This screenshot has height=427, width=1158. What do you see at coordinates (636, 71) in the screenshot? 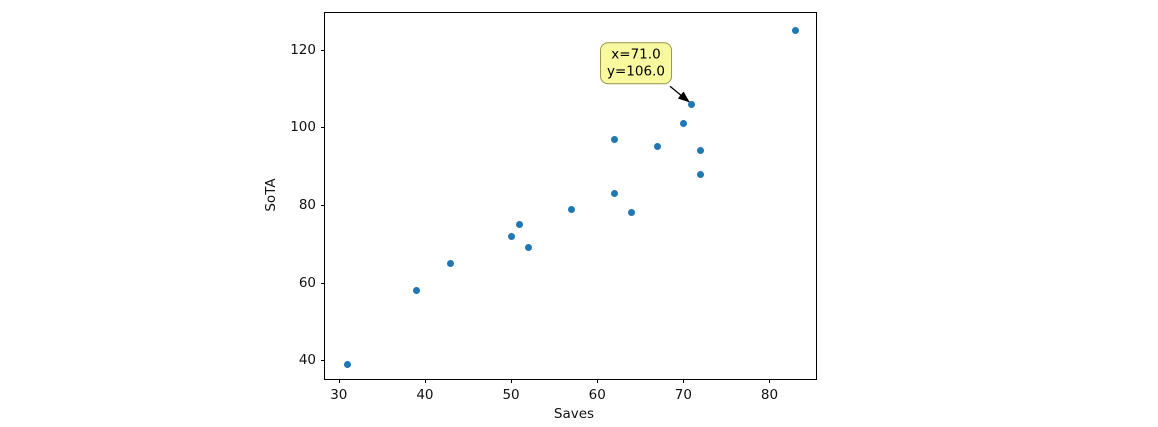
I see `annotation-line-y: y=106.0` at bounding box center [636, 71].